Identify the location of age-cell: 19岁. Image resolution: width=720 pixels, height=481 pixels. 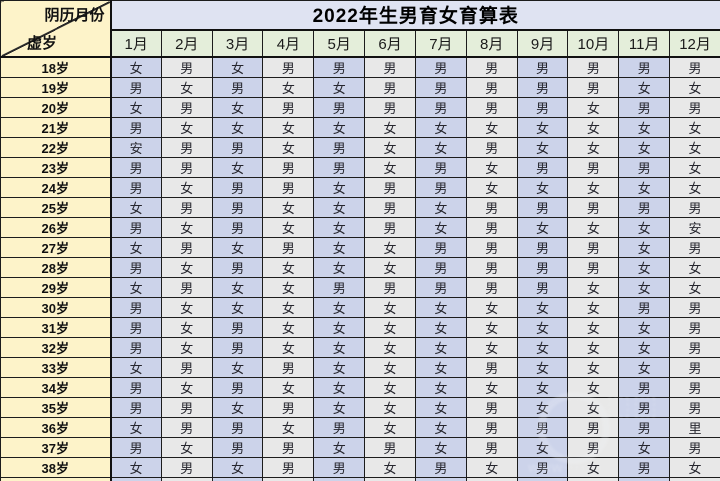
(56, 87).